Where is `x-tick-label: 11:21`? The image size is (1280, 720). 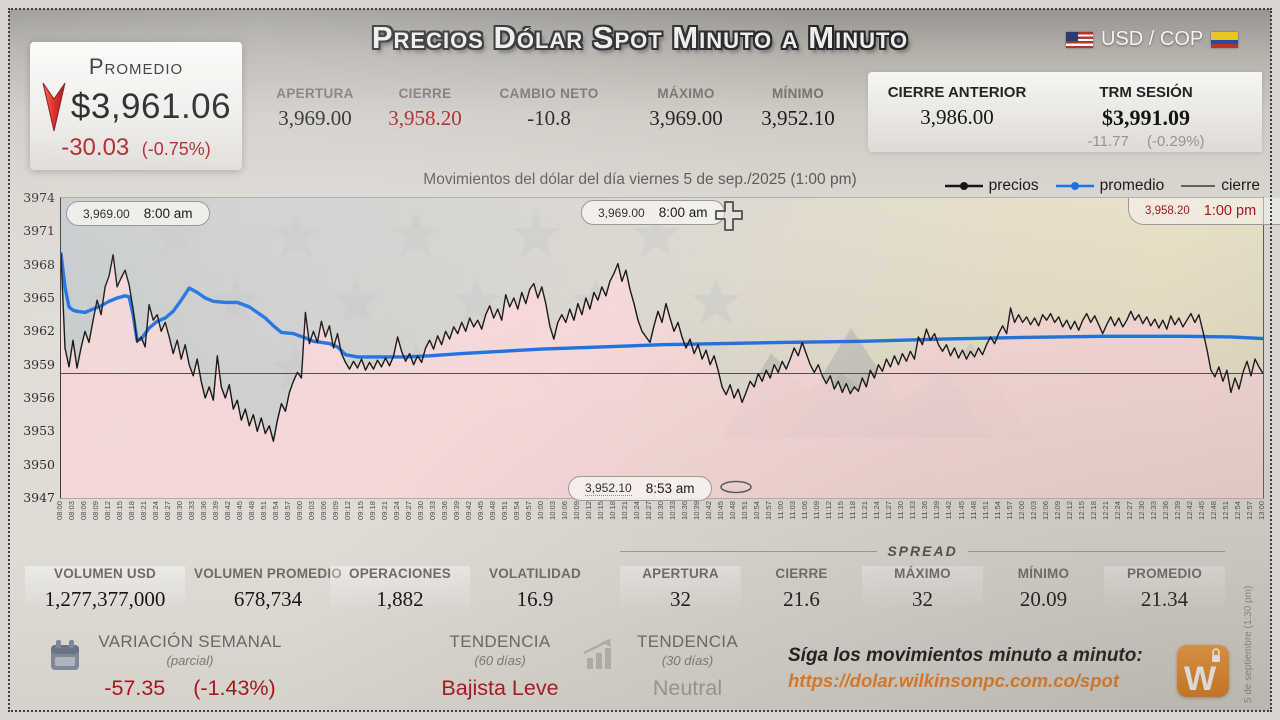
x-tick-label: 11:21 is located at coordinates (865, 510).